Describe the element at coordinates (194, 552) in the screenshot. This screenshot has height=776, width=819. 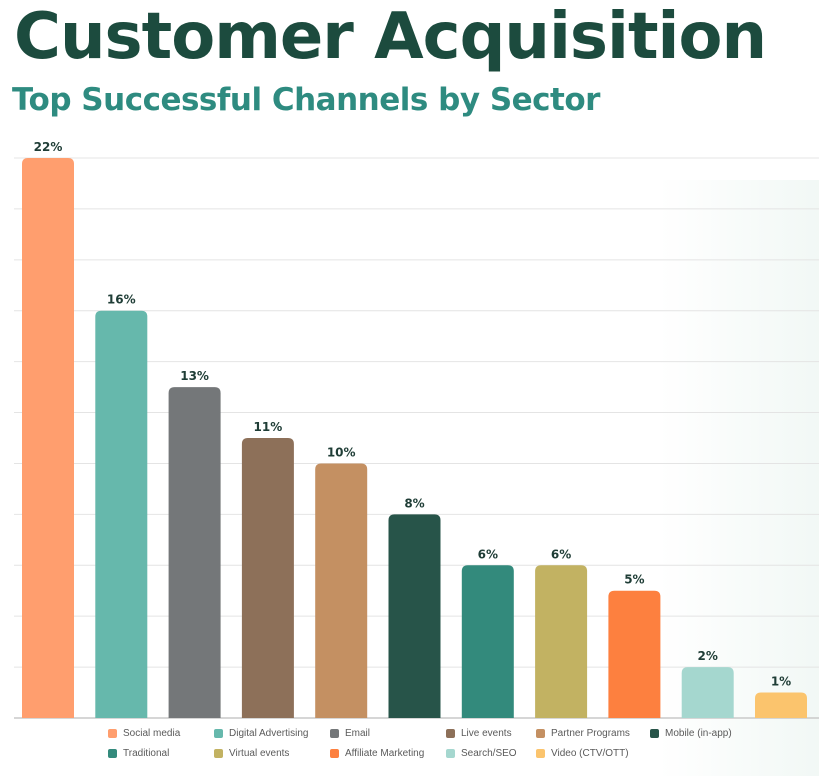
I see `bar-email` at that location.